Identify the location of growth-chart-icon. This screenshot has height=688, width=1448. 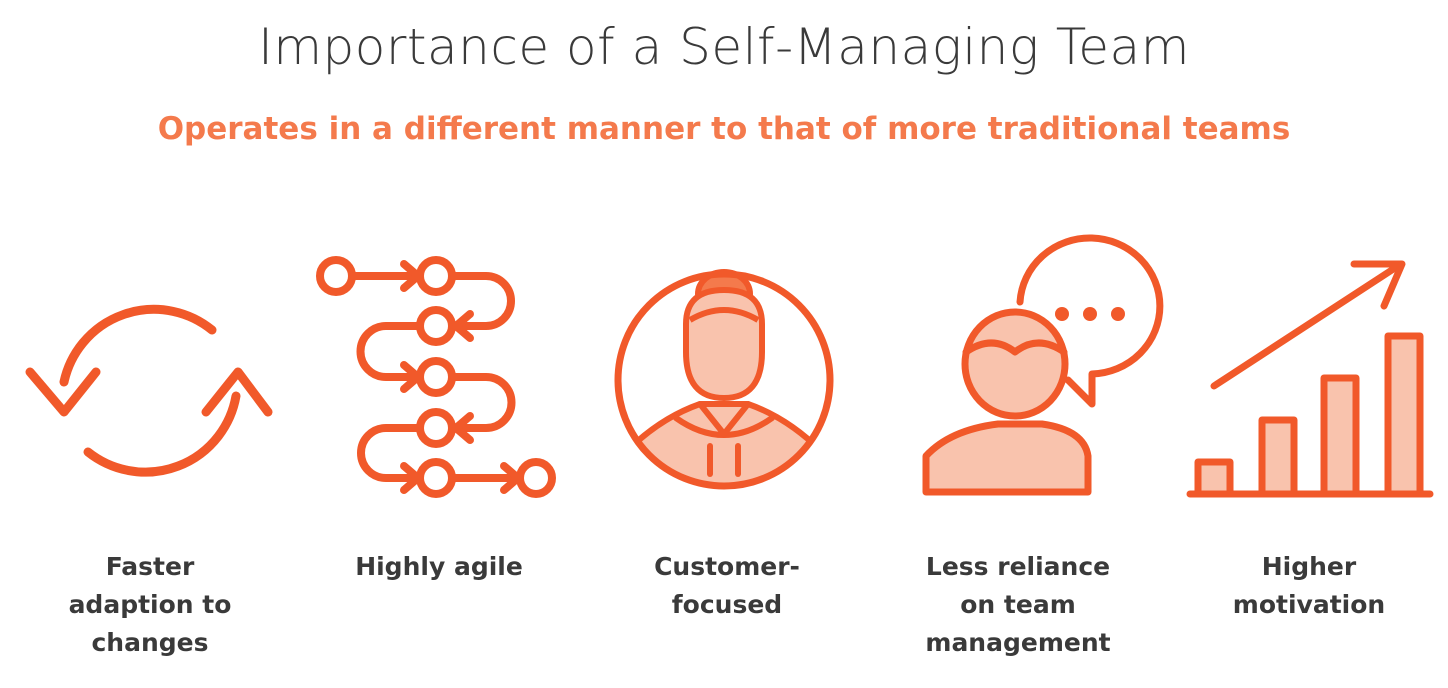
(1310, 379).